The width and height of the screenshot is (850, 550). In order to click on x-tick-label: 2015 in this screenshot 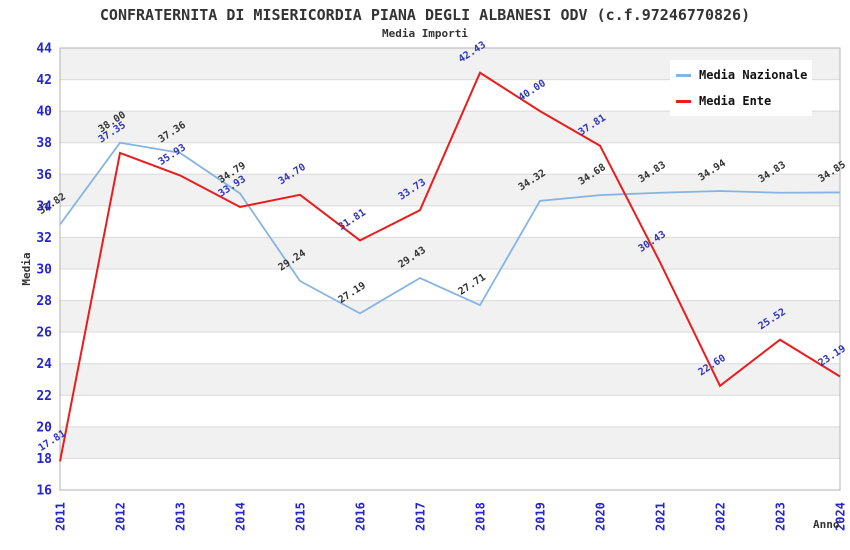, I will do `click(301, 516)`.